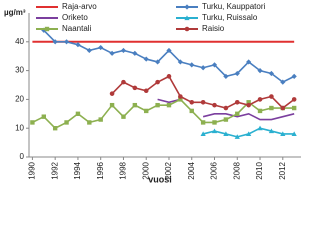 The width and height of the screenshot is (320, 240). Describe the element at coordinates (100, 170) in the screenshot. I see `x-tick-label: 1996` at that location.